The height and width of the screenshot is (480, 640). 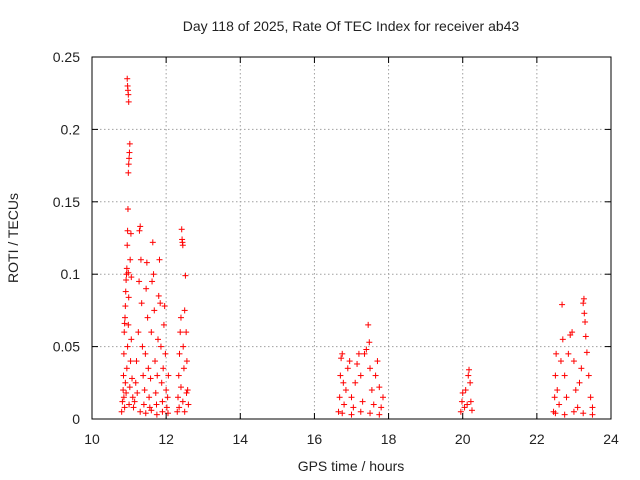 What do you see at coordinates (611, 439) in the screenshot?
I see `x-tick-label: 24` at bounding box center [611, 439].